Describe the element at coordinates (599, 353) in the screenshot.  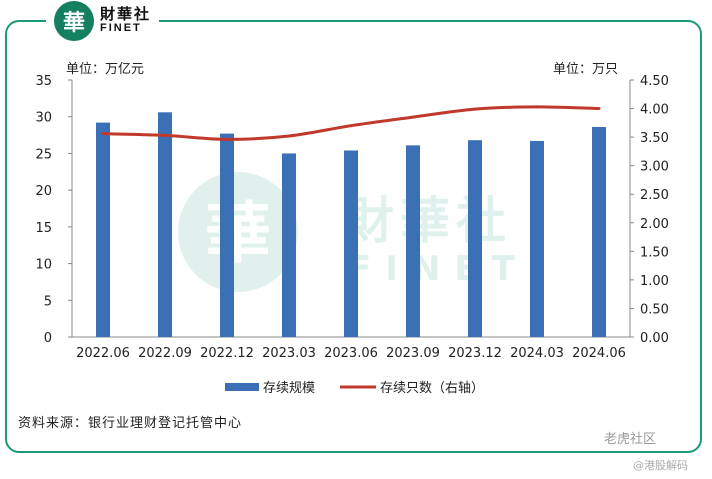
I see `x-tick-label: 2024.06` at that location.